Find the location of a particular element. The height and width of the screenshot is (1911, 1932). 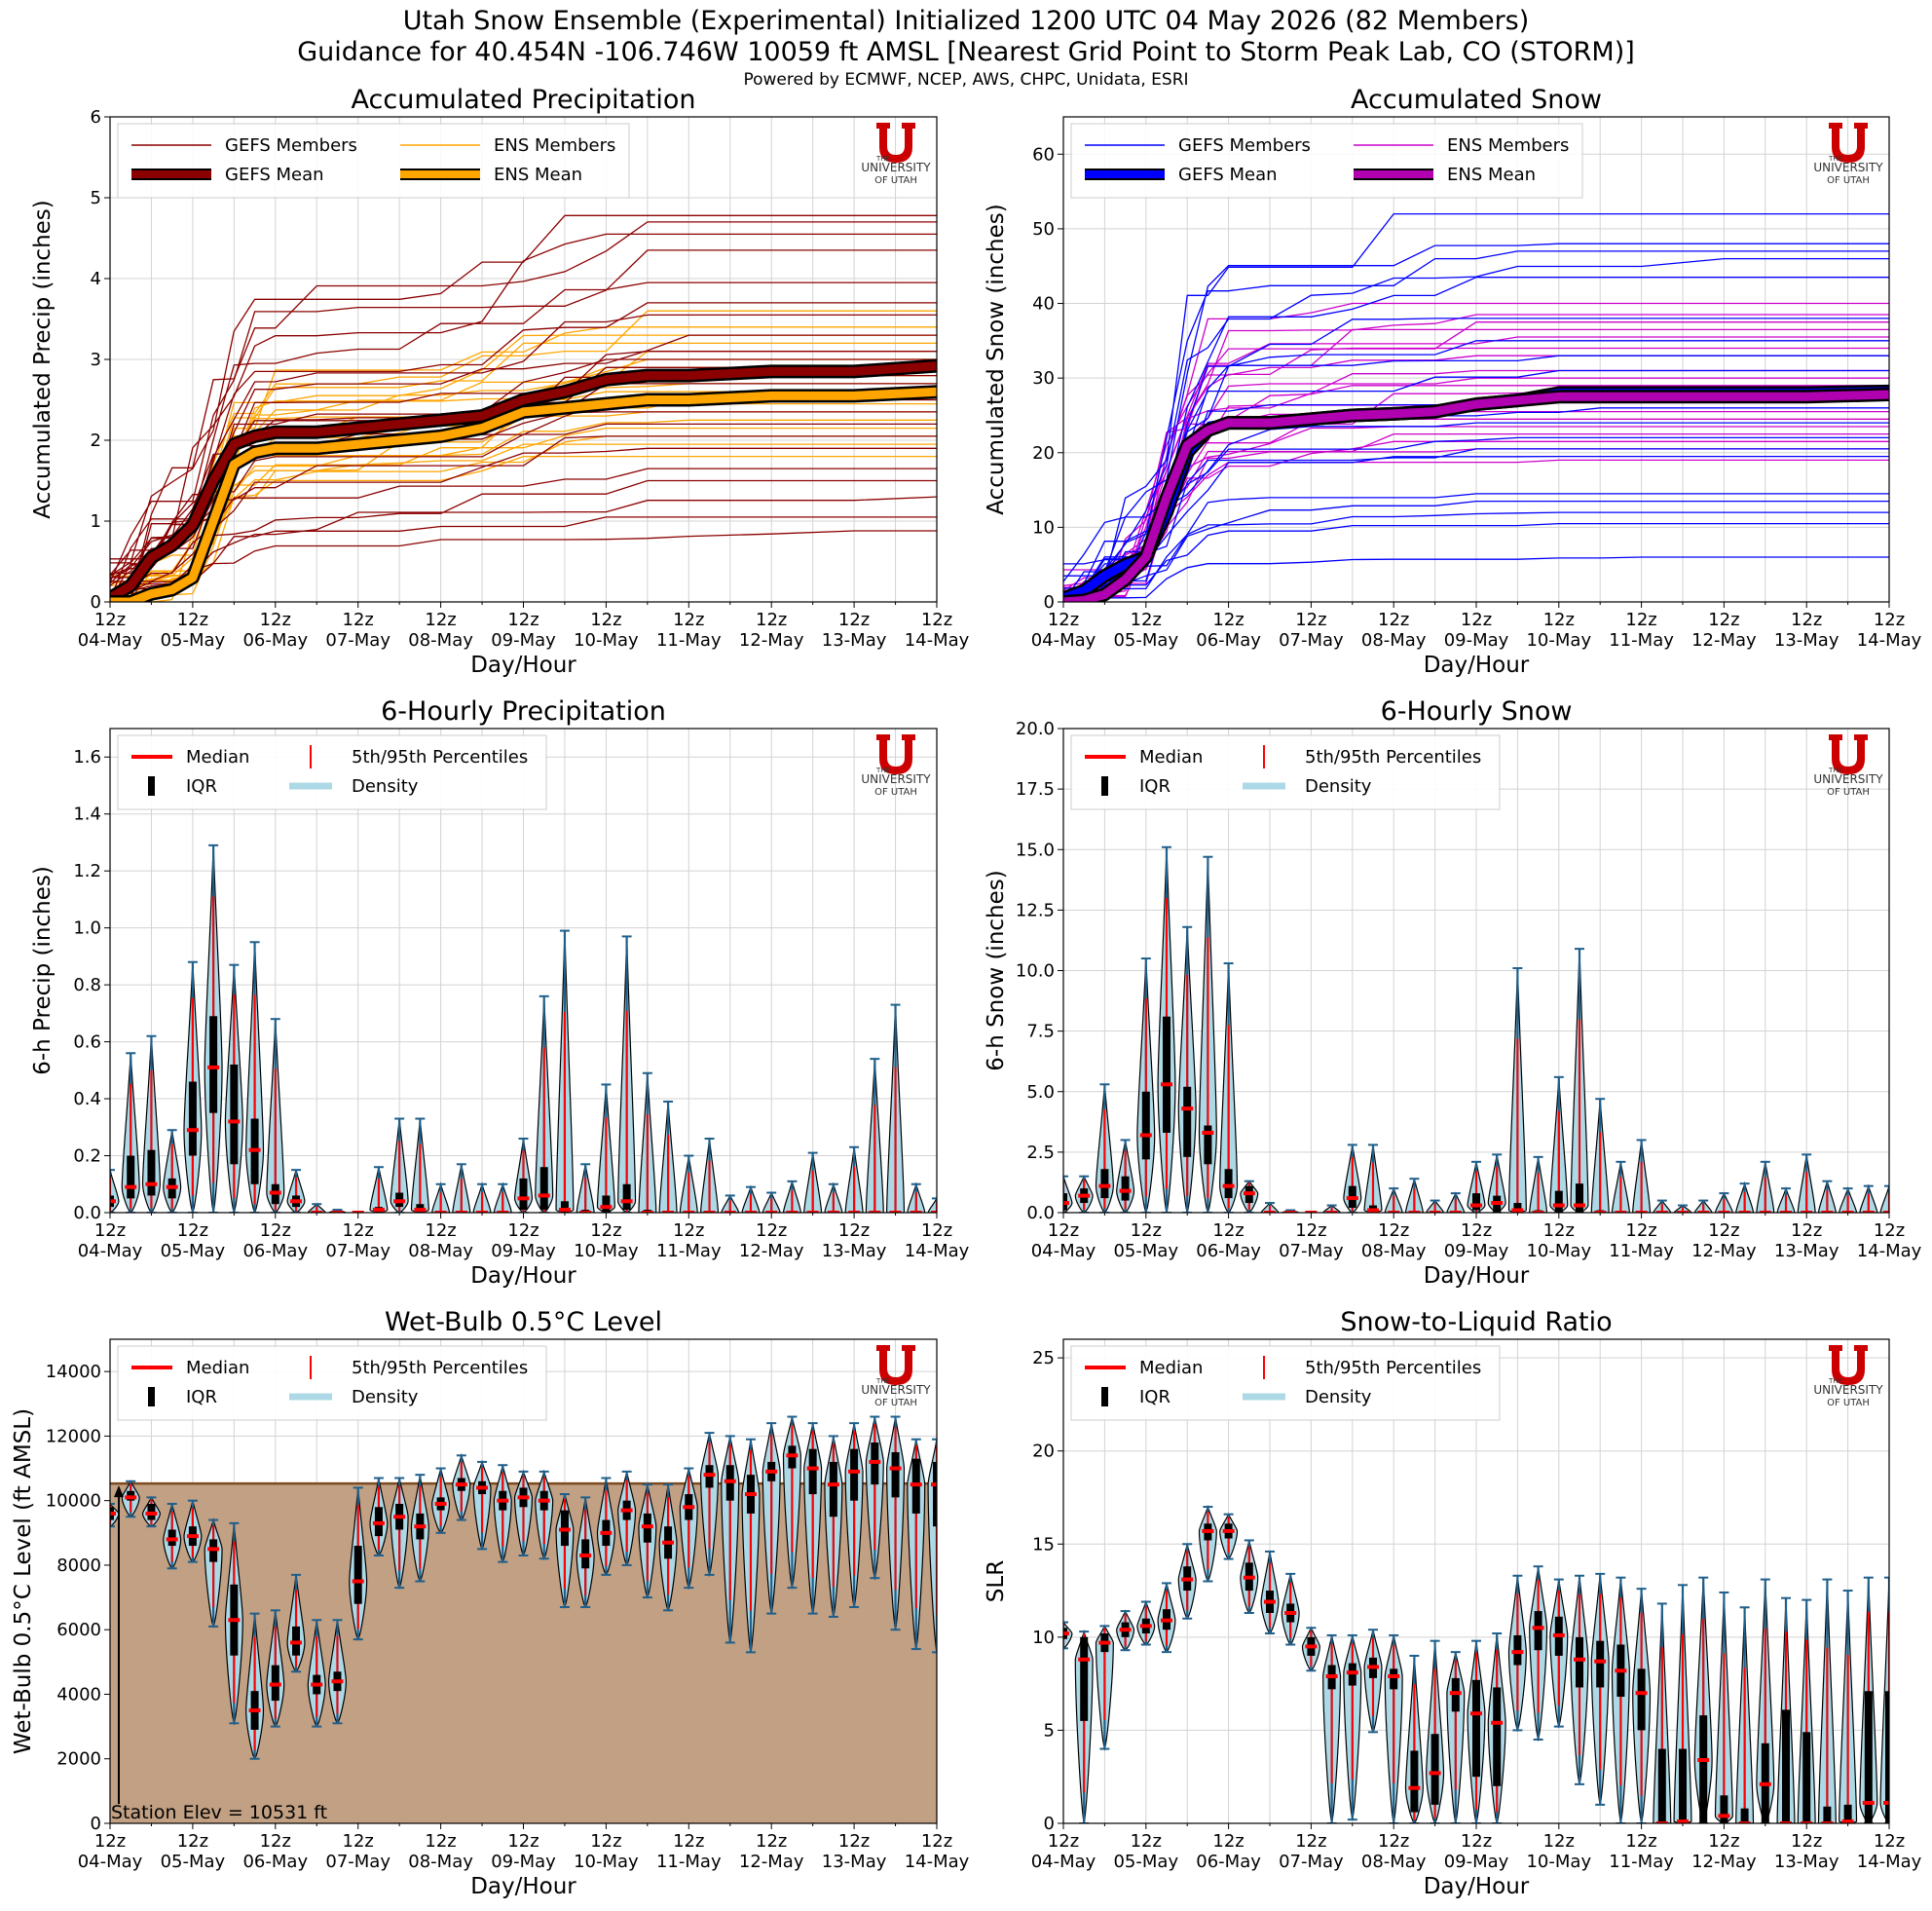

x-tick-day-label: 06-May is located at coordinates (275, 1862).